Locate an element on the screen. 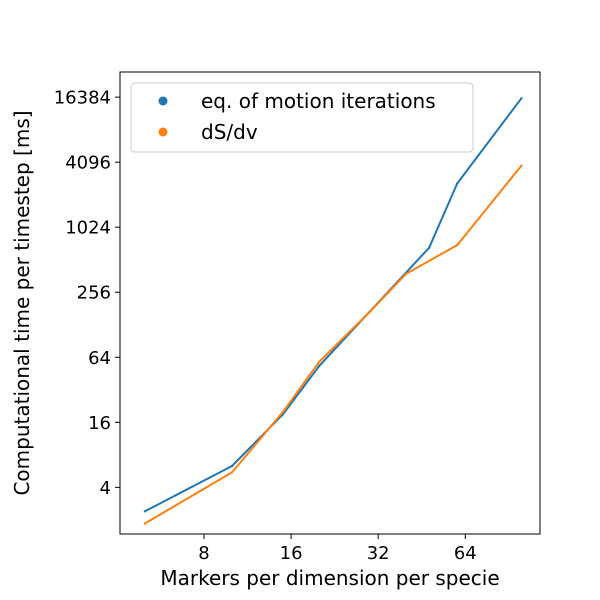 This screenshot has height=600, width=600. legend: eq. of motion iterations dS/dv is located at coordinates (302, 117).